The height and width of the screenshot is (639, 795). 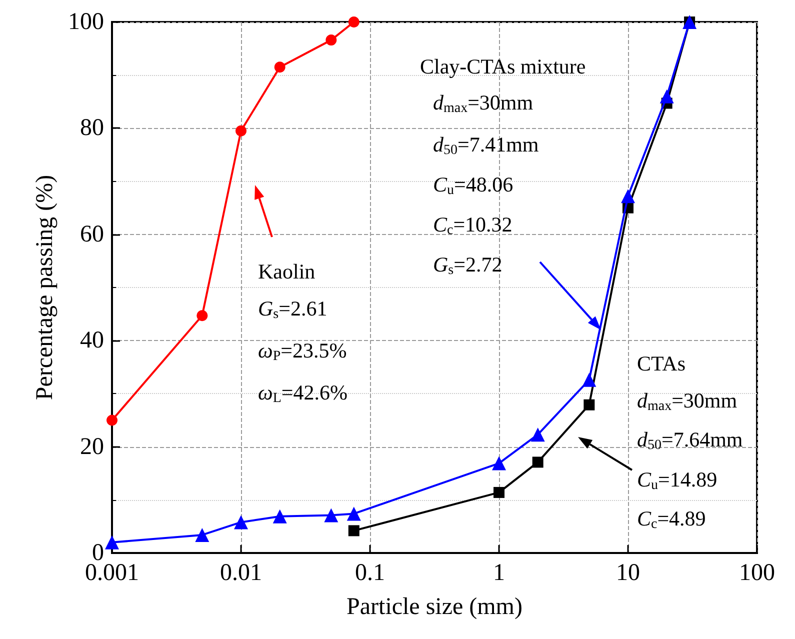 I want to click on x-tick-label: 1, so click(x=499, y=573).